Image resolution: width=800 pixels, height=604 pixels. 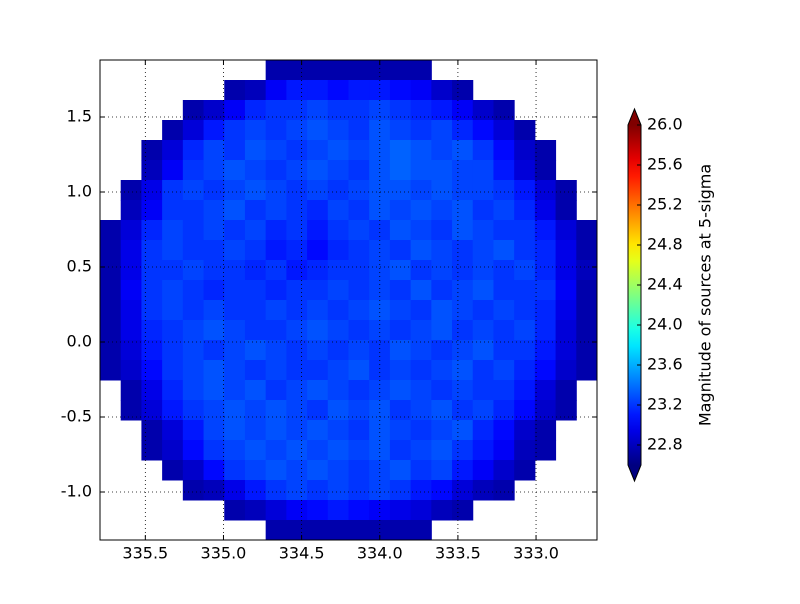 I want to click on y-tick-label: -0.5, so click(x=76, y=416).